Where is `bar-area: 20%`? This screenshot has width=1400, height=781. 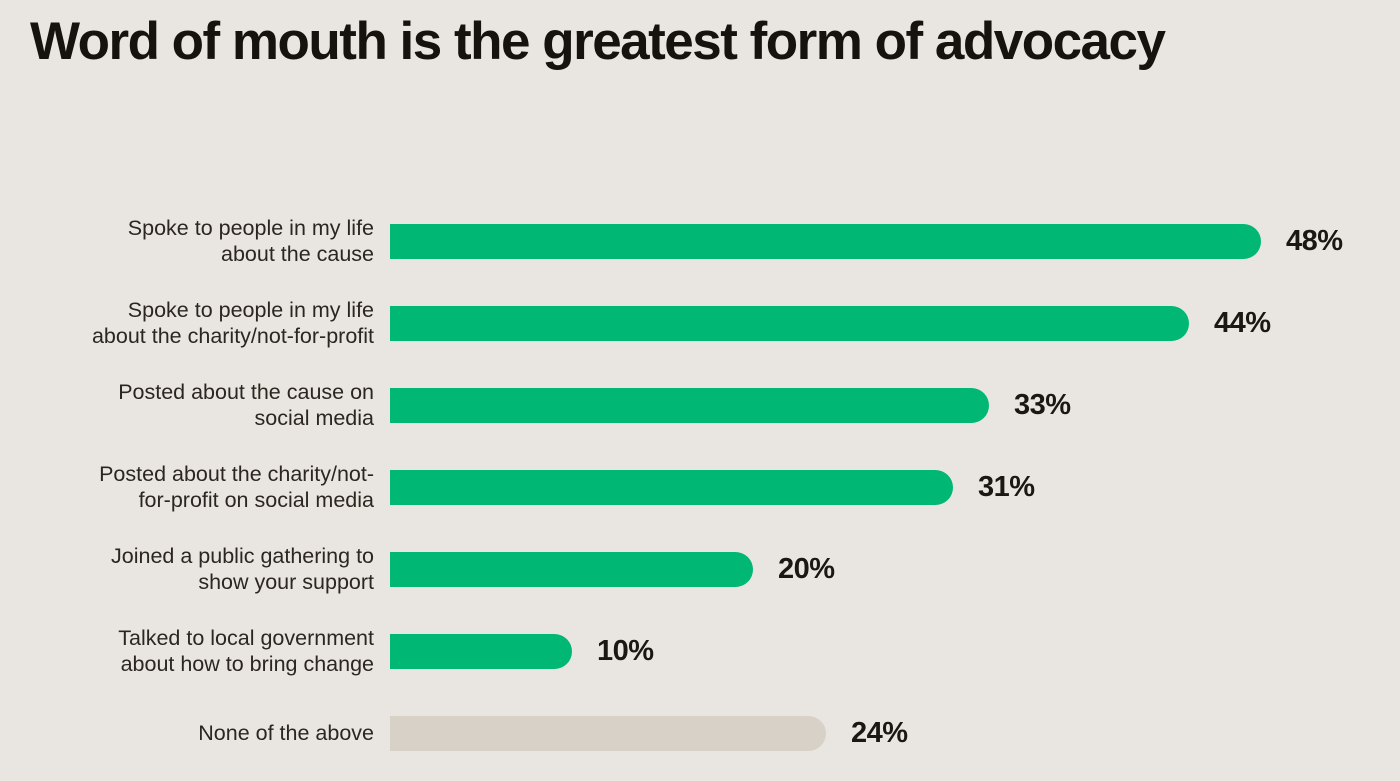 bar-area: 20% is located at coordinates (895, 569).